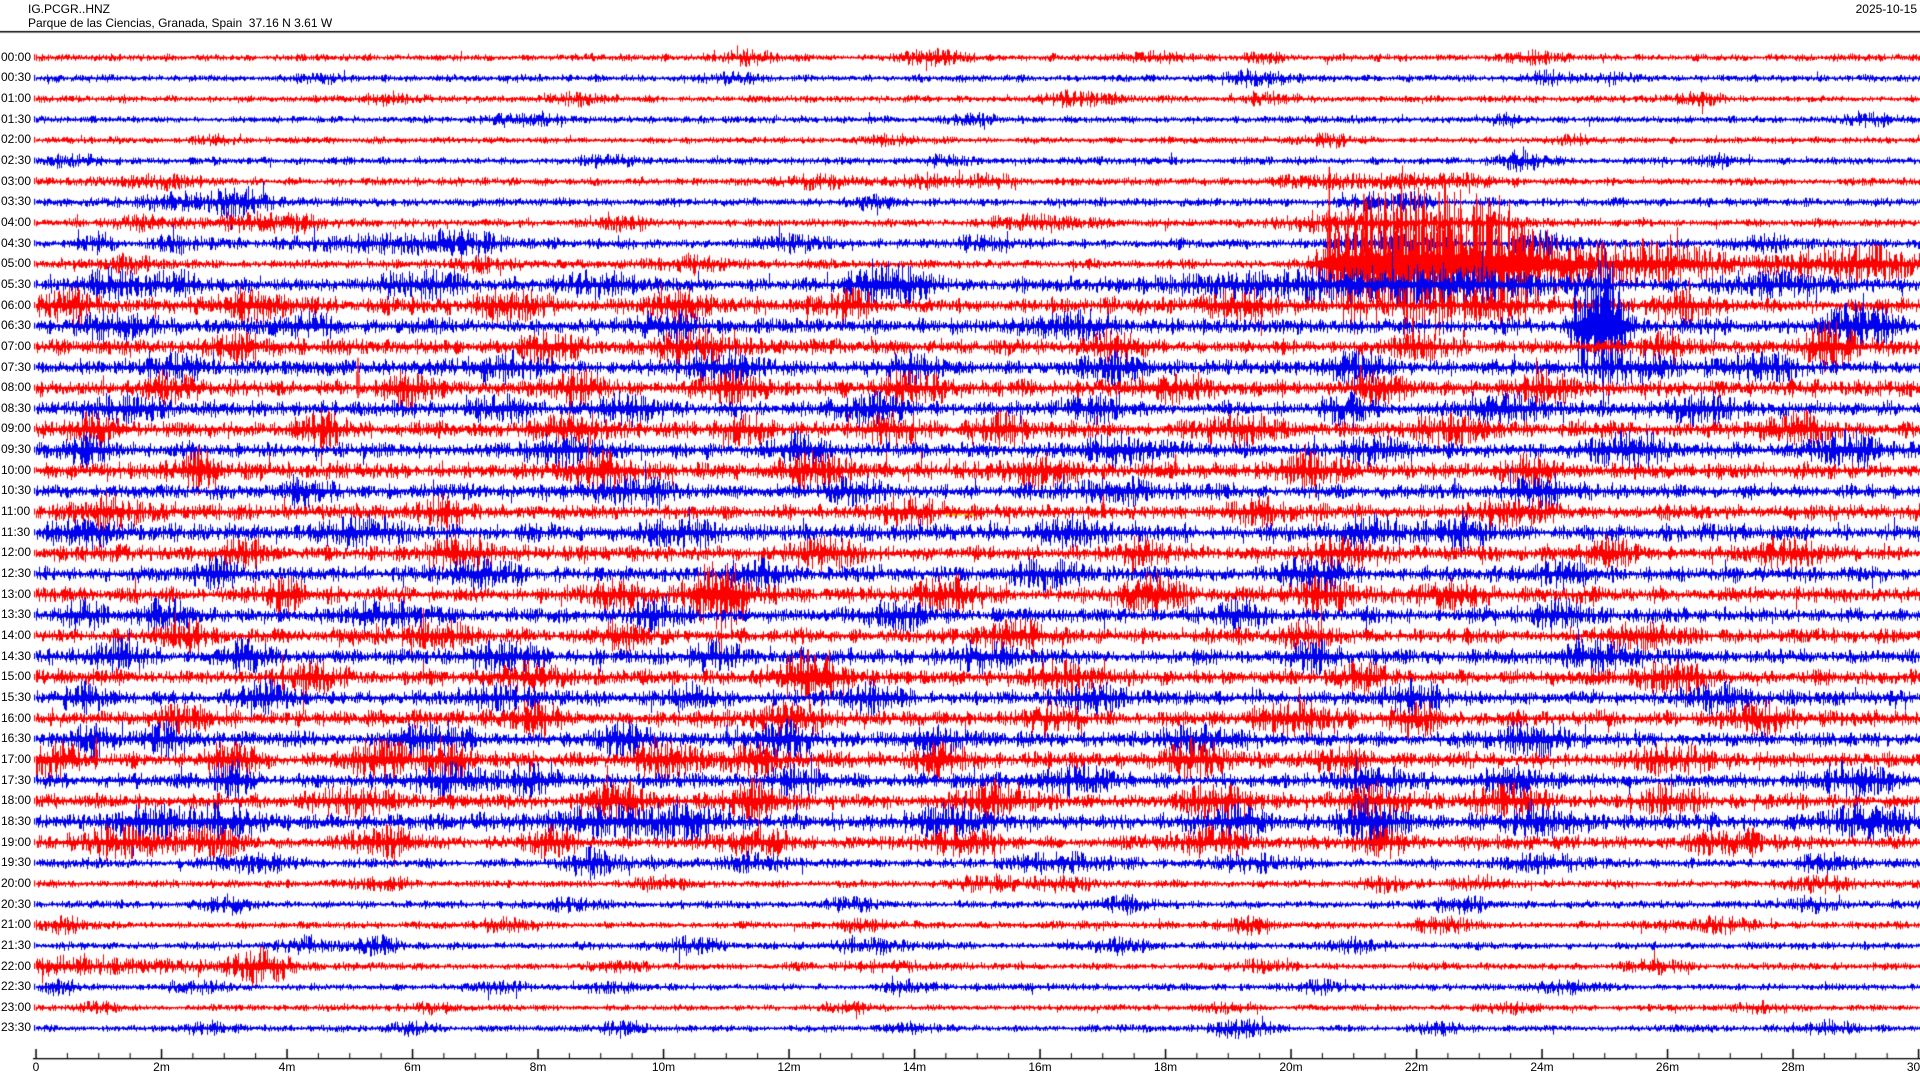  Describe the element at coordinates (69, 9) in the screenshot. I see `station-code: IG.PCGR..HNZ` at that location.